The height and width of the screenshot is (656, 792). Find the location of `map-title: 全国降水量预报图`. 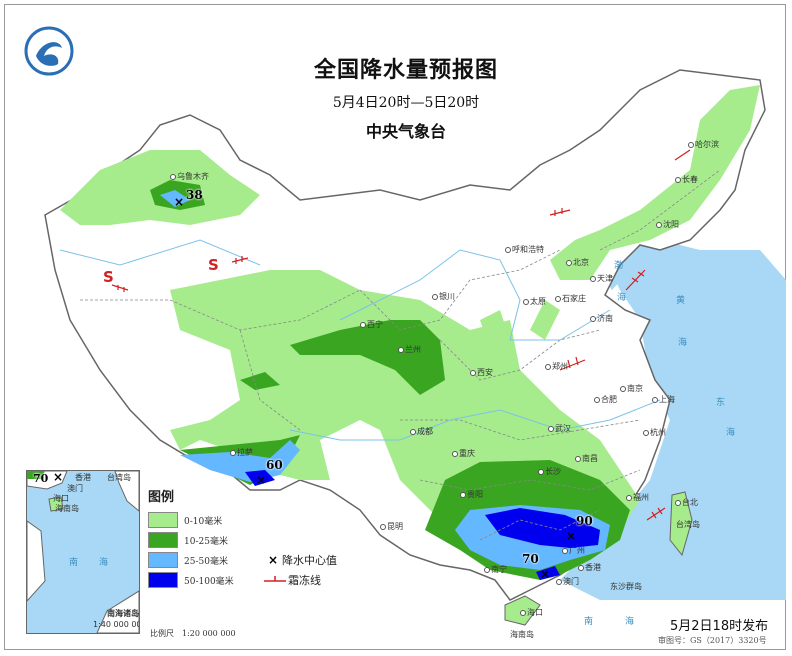

map-title: 全国降水量预报图 is located at coordinates (405, 70).